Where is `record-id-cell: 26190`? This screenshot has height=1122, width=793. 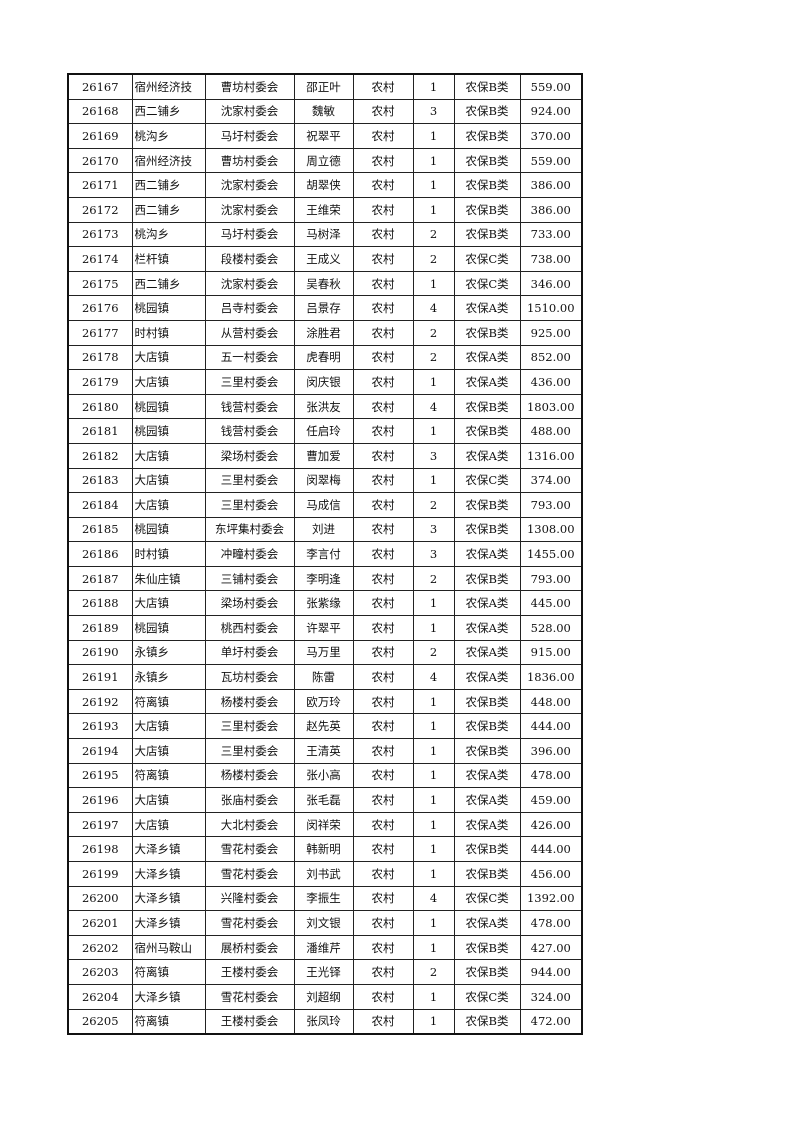
record-id-cell: 26190 is located at coordinates (100, 652).